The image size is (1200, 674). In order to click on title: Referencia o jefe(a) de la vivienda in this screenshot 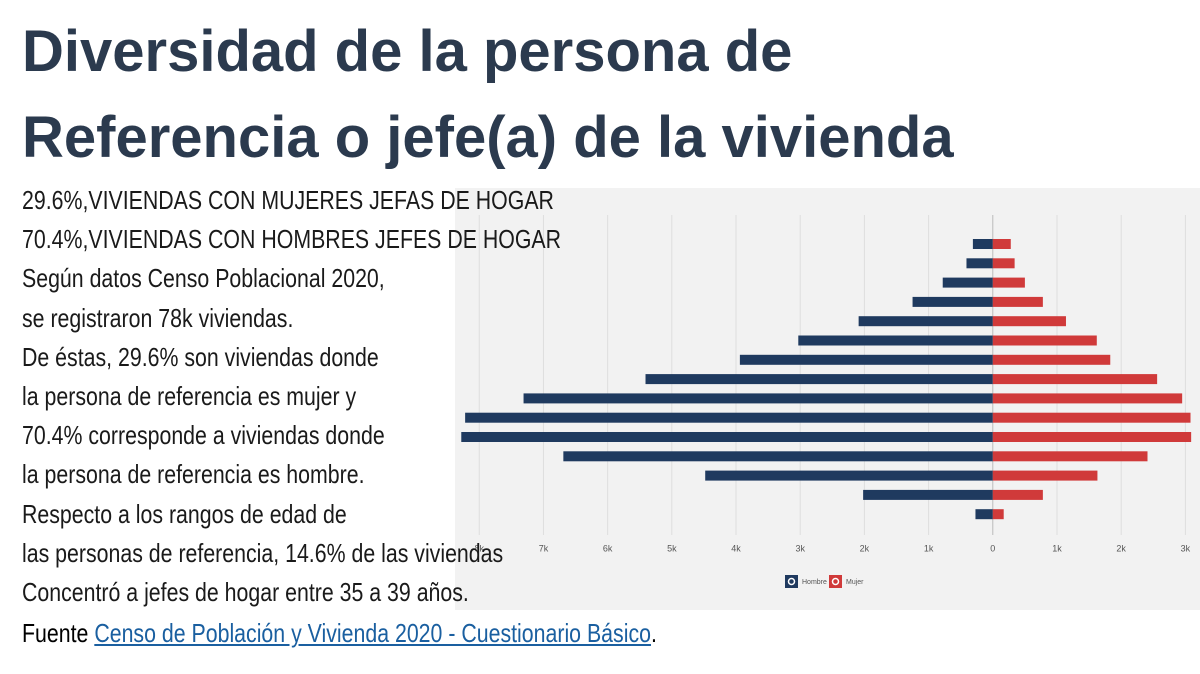, I will do `click(488, 137)`.